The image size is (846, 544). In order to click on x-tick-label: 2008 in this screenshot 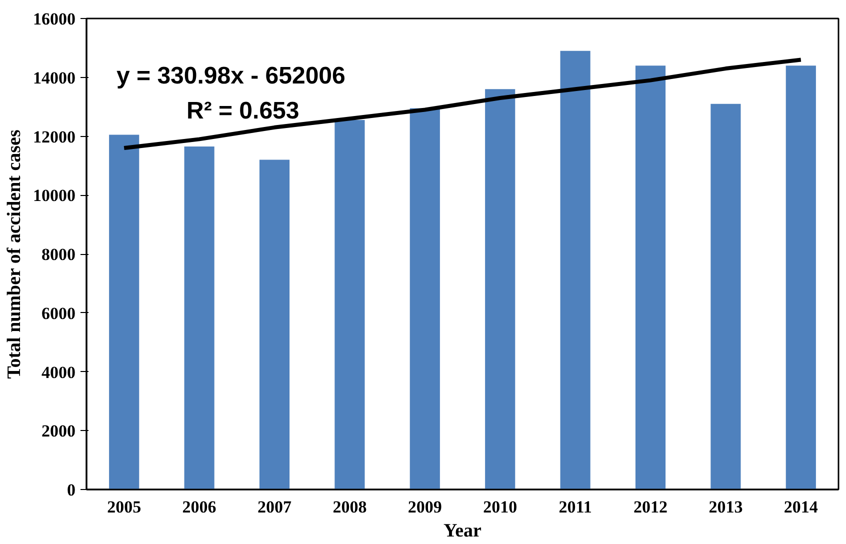, I will do `click(349, 507)`.